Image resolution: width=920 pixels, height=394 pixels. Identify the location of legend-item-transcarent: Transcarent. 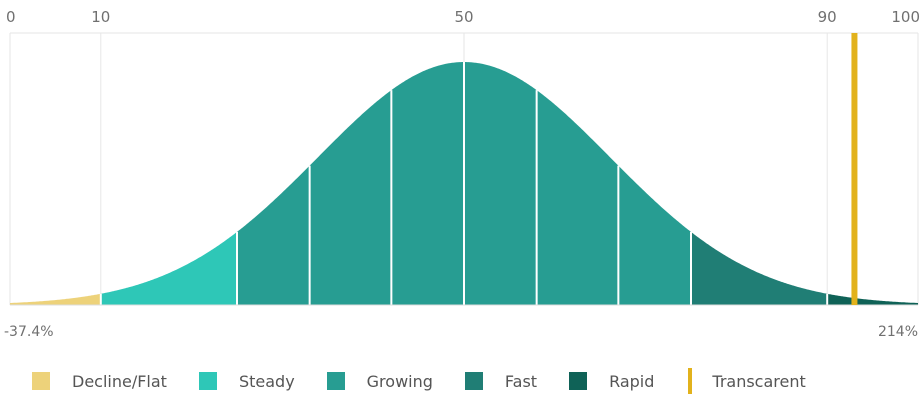
(746, 381).